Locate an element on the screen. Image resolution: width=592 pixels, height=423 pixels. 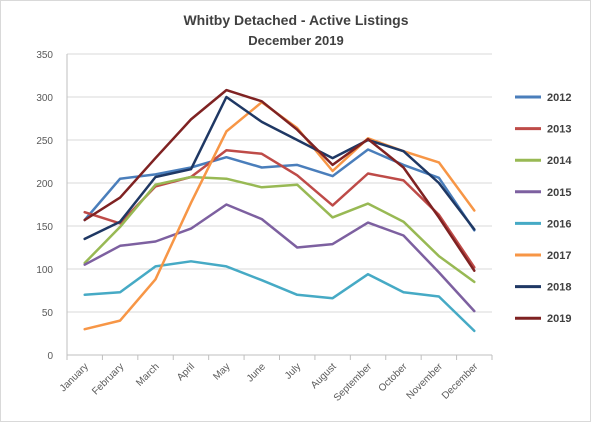
legend-label-2014: 2014 is located at coordinates (559, 161).